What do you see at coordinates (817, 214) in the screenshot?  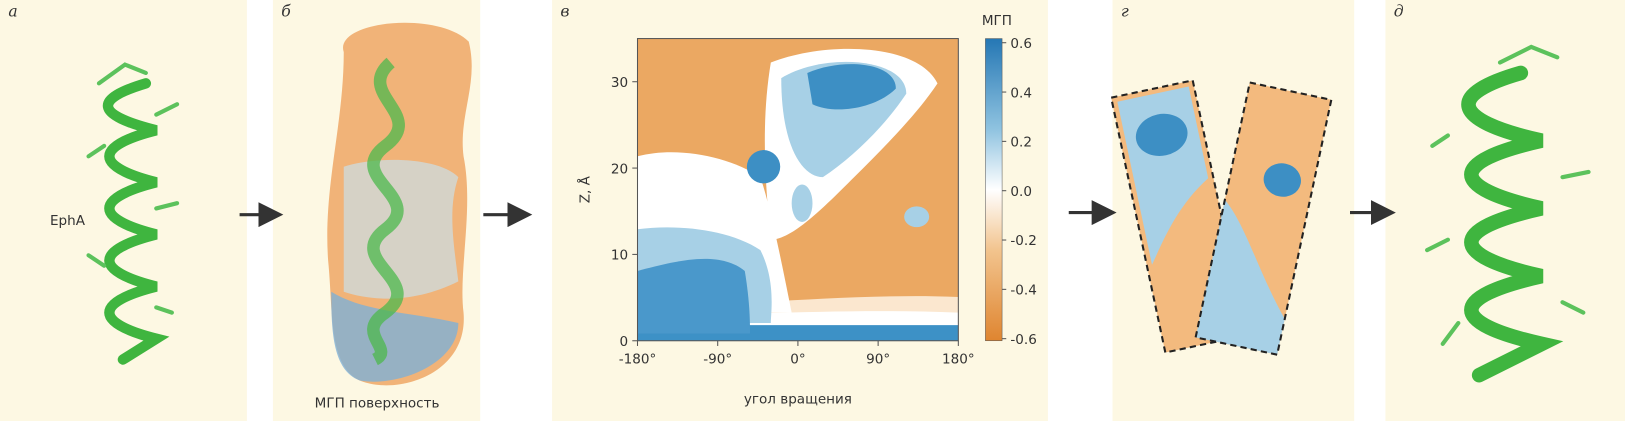 I see `arrows` at bounding box center [817, 214].